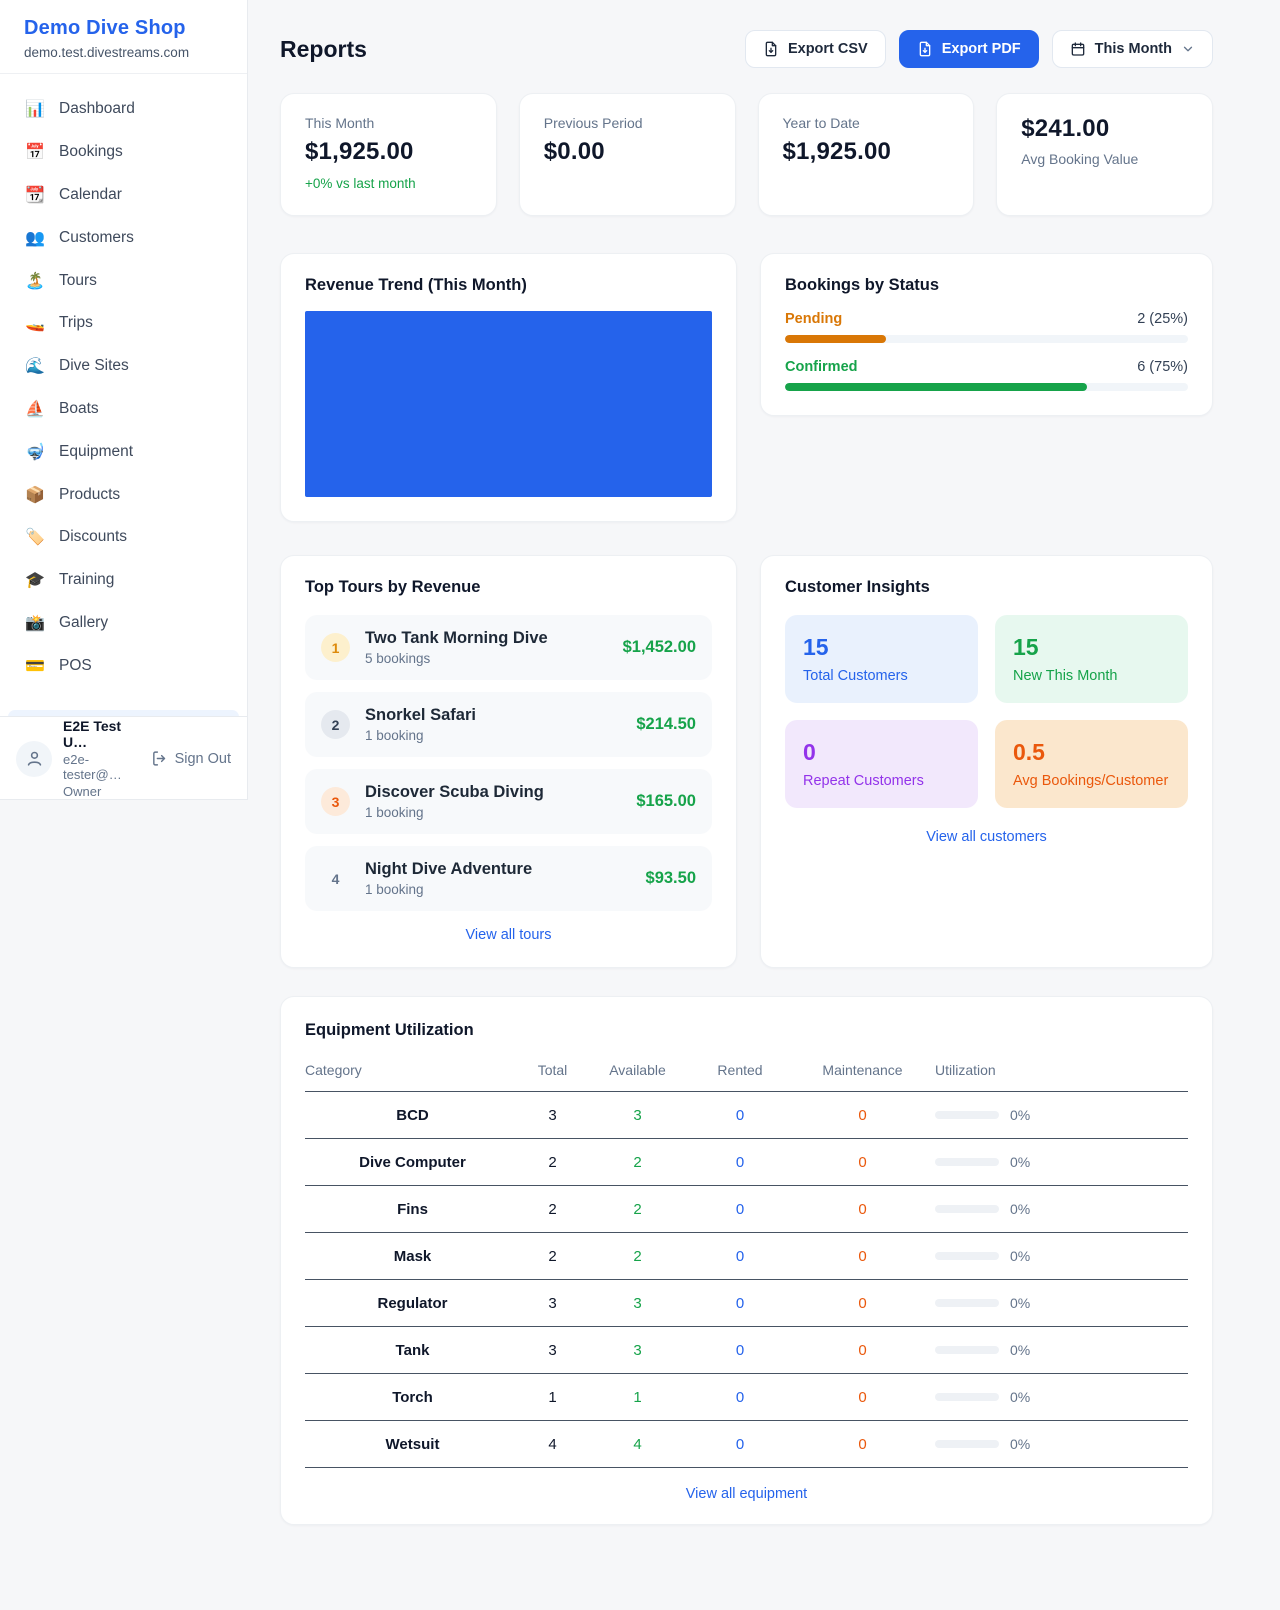  I want to click on sign-out-button: Sign Out, so click(191, 758).